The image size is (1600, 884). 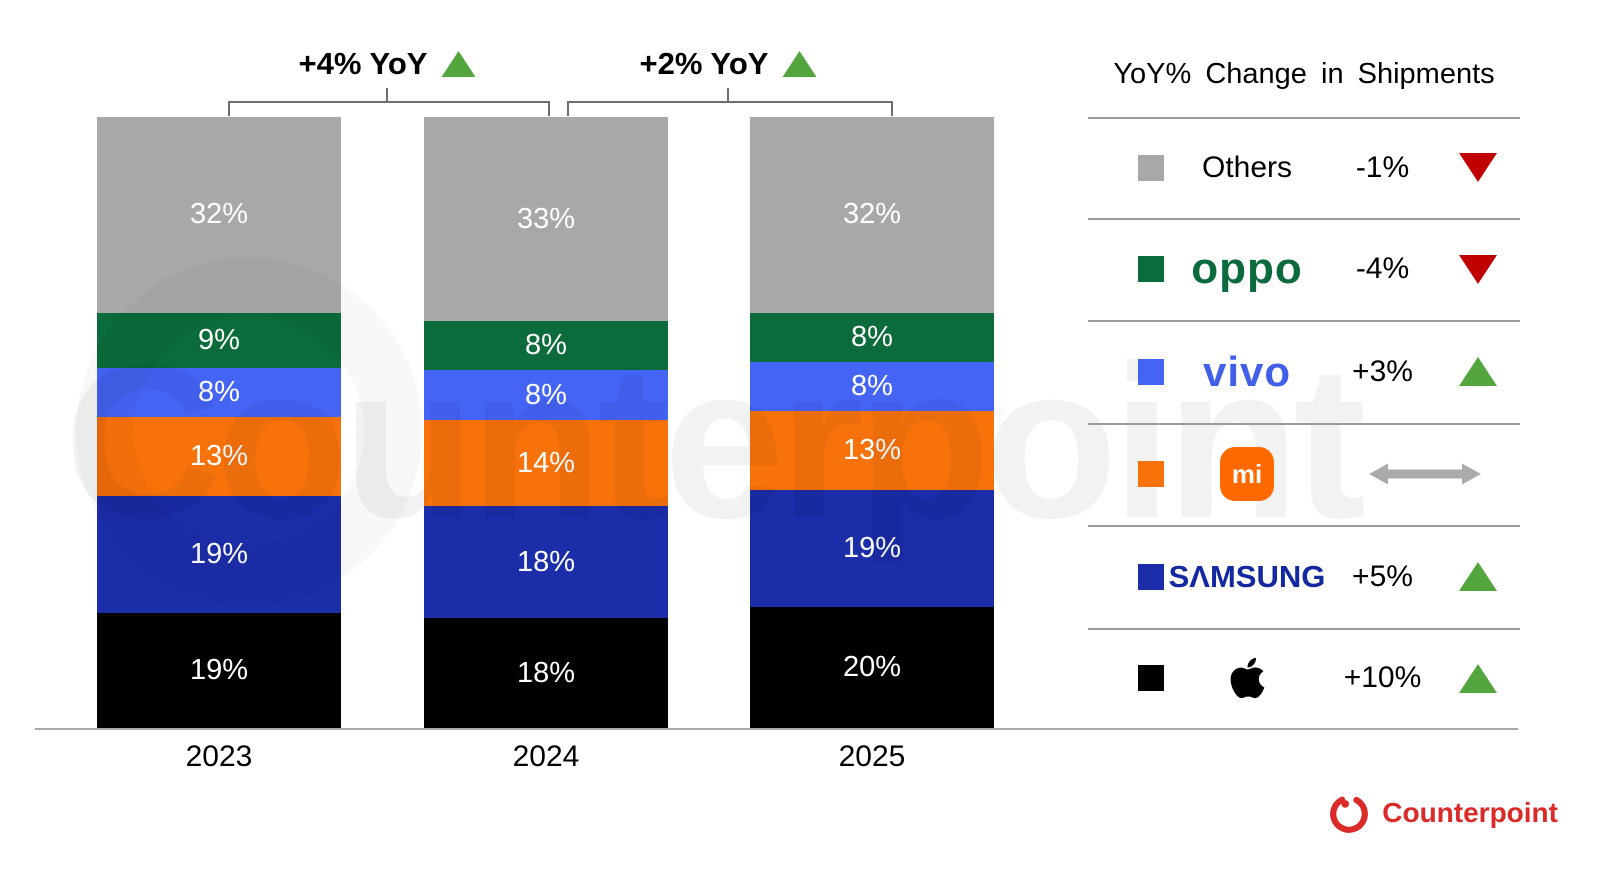 I want to click on legend-row-change-area: -1%, so click(x=1425, y=168).